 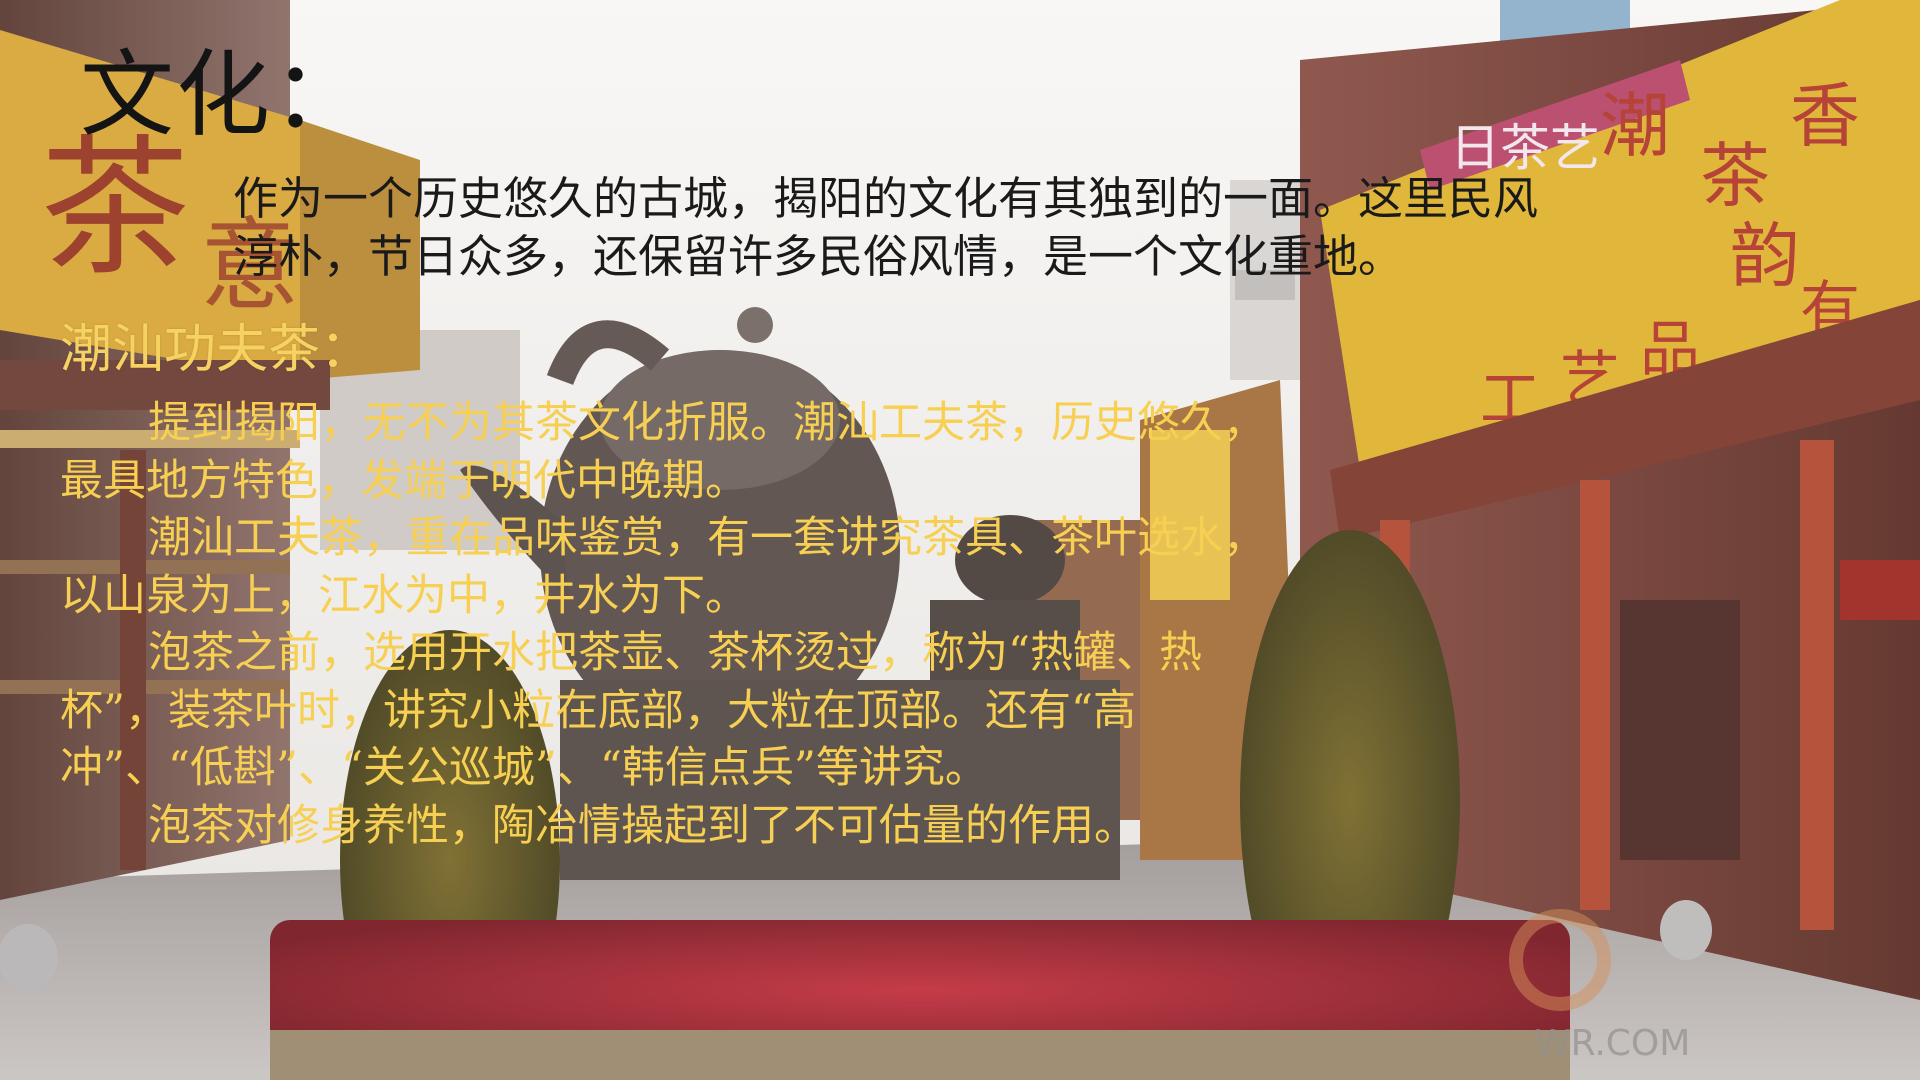 I want to click on body-line: 冲”、“低斟”、“关公巡城”、“韩信点兵”等讲究。, so click(x=524, y=768).